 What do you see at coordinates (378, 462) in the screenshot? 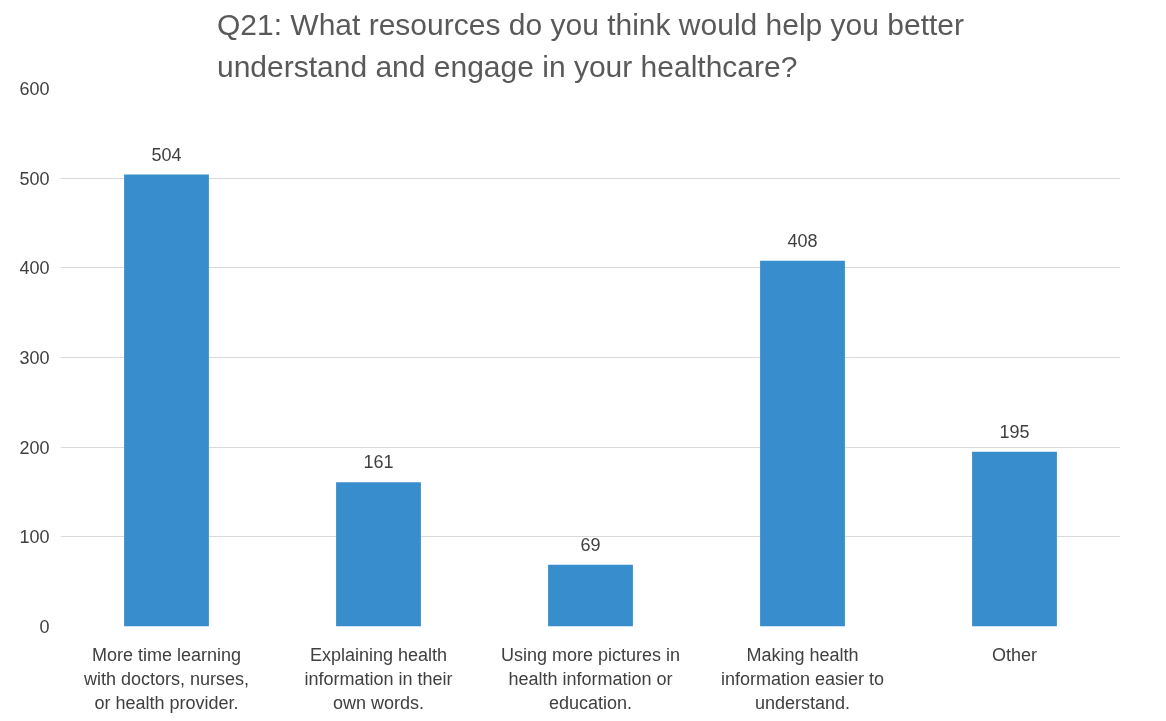
I see `data-label: 161` at bounding box center [378, 462].